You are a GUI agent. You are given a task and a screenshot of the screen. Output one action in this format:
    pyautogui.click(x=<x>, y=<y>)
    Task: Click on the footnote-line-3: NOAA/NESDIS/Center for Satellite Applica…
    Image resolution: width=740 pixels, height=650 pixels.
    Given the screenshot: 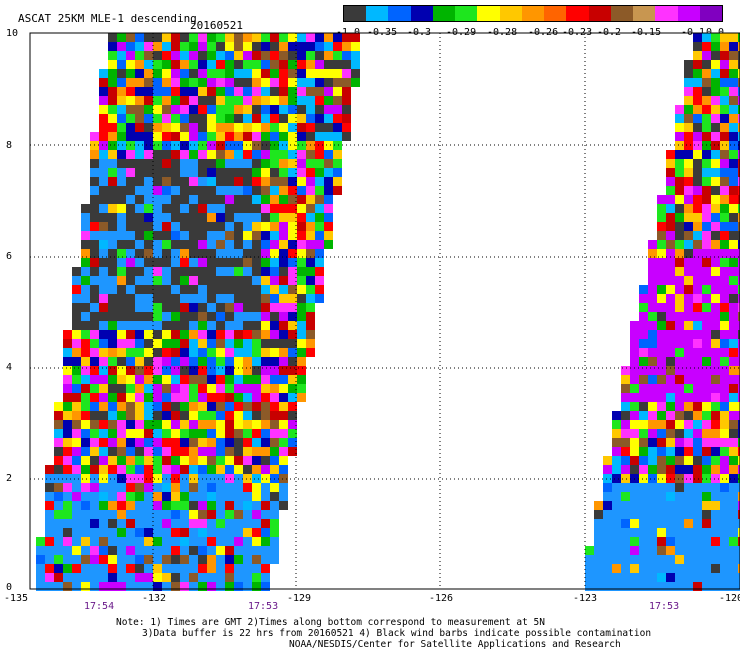 What is the action you would take?
    pyautogui.click(x=455, y=644)
    